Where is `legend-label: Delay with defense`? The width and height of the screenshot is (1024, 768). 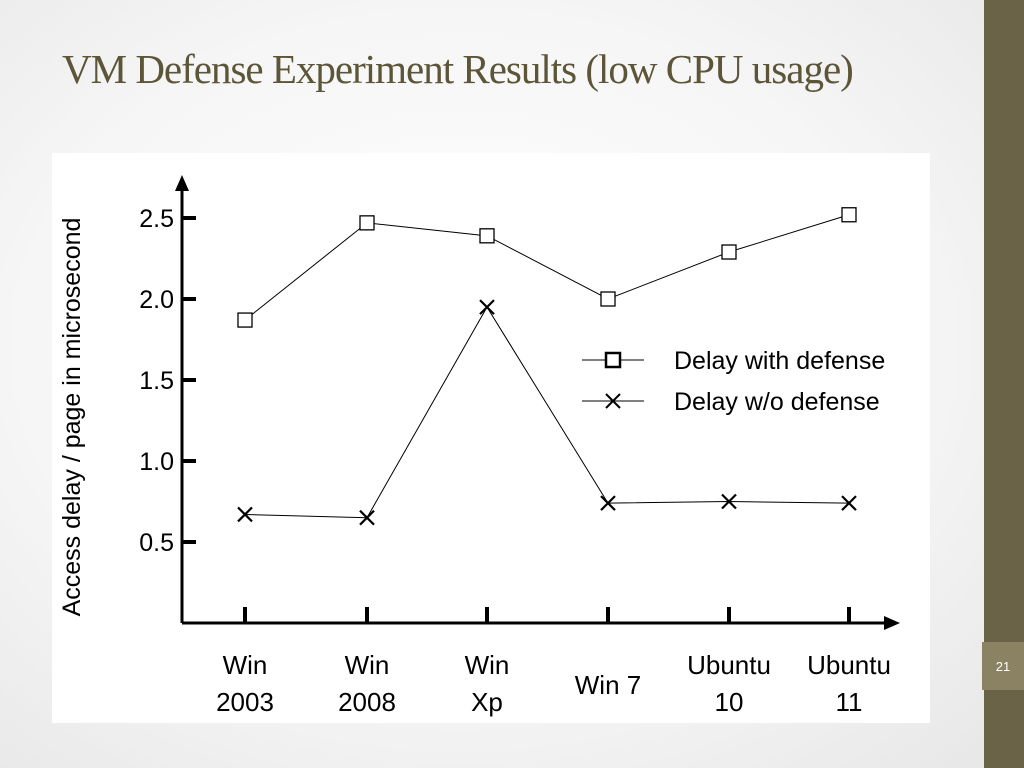
legend-label: Delay with defense is located at coordinates (779, 361).